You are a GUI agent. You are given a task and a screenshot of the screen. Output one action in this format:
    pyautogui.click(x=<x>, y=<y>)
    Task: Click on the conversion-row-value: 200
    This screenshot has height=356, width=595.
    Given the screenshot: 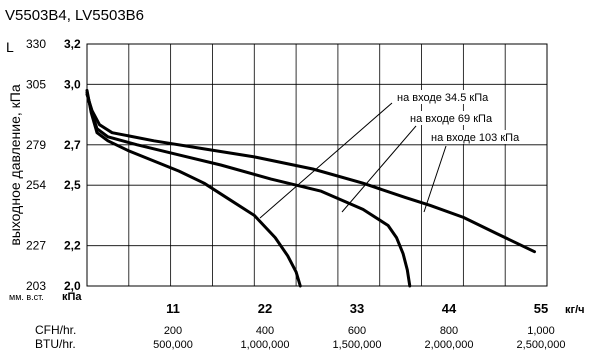 What is the action you would take?
    pyautogui.click(x=173, y=331)
    